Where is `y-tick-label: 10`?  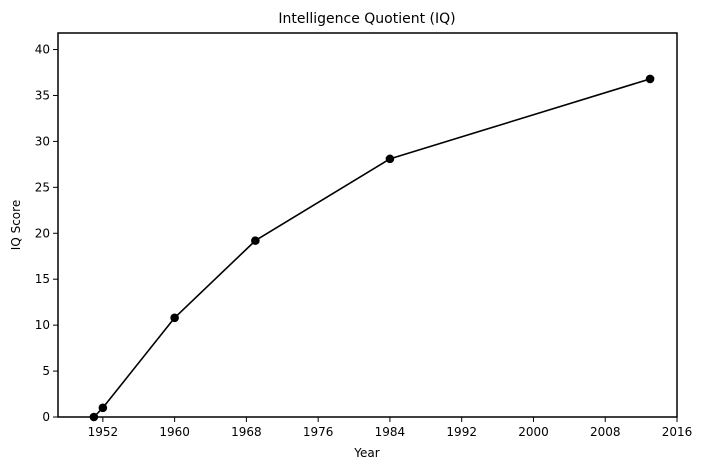 y-tick-label: 10 is located at coordinates (42, 325).